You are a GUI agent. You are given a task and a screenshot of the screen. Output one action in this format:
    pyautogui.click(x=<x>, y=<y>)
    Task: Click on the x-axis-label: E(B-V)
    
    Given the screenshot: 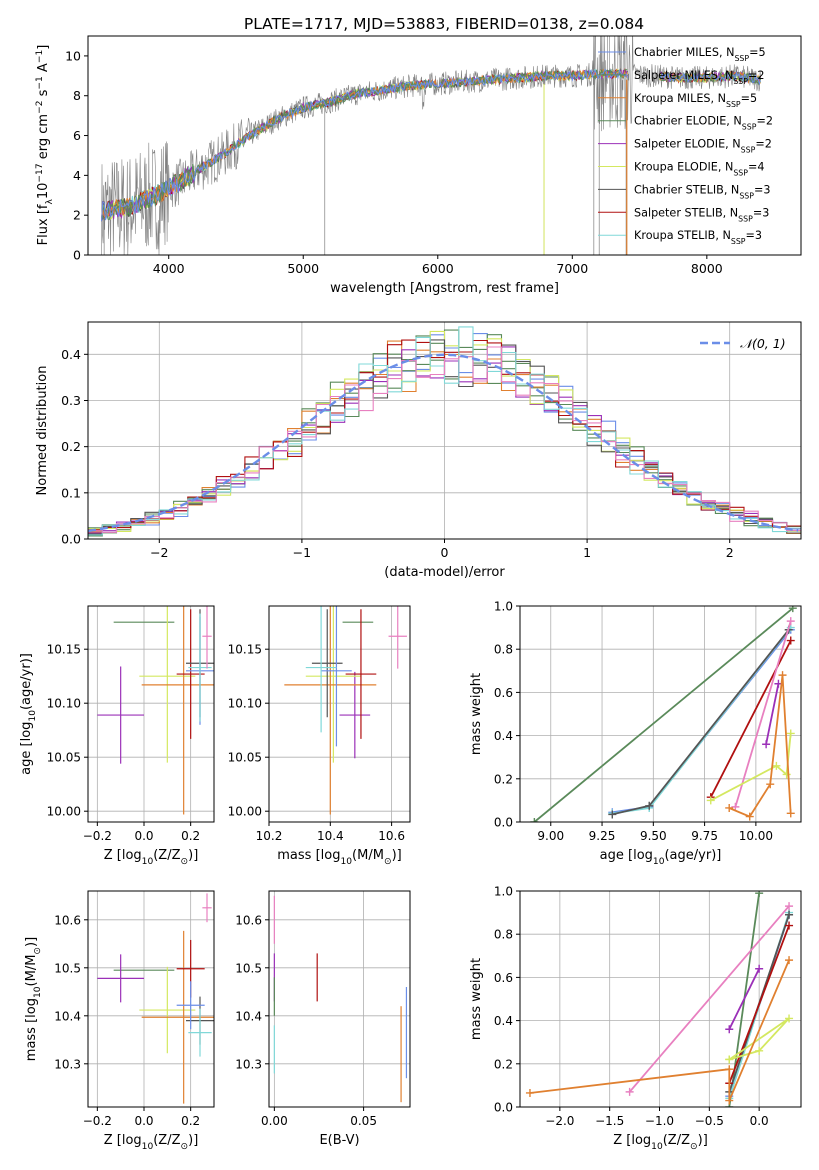 What is the action you would take?
    pyautogui.click(x=339, y=1140)
    